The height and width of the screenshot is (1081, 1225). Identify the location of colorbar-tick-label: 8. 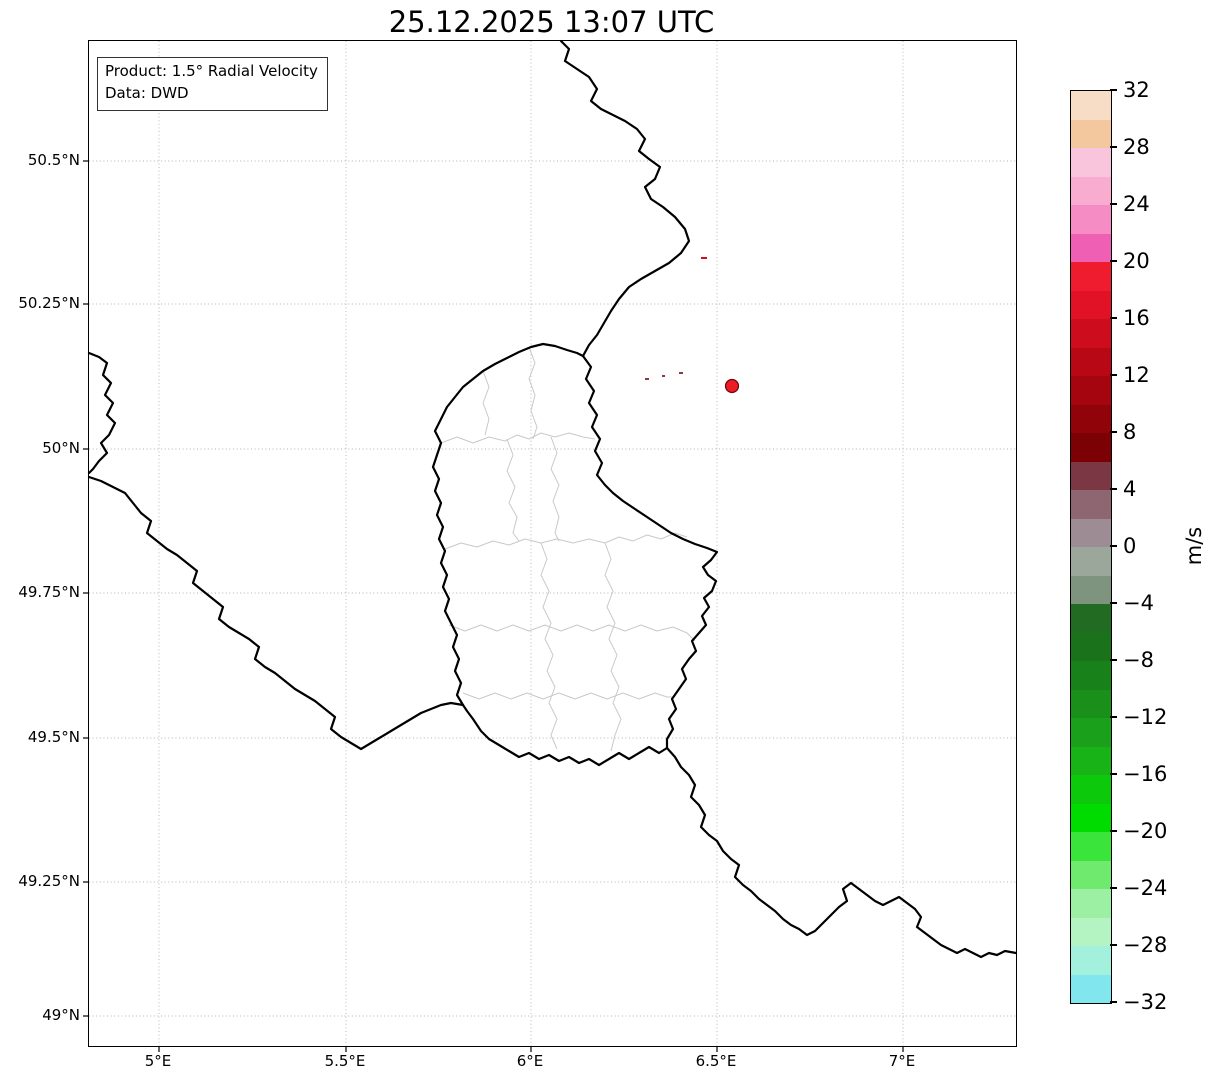
(1130, 432).